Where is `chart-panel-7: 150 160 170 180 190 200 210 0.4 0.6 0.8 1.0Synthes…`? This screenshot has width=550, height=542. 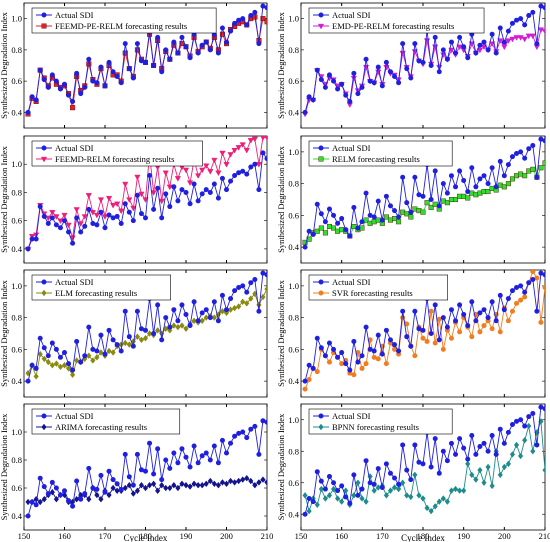
chart-panel-7: 150 160 170 180 190 200 210 0.4 0.6 0.8 1.0Synthes… is located at coordinates (136, 472).